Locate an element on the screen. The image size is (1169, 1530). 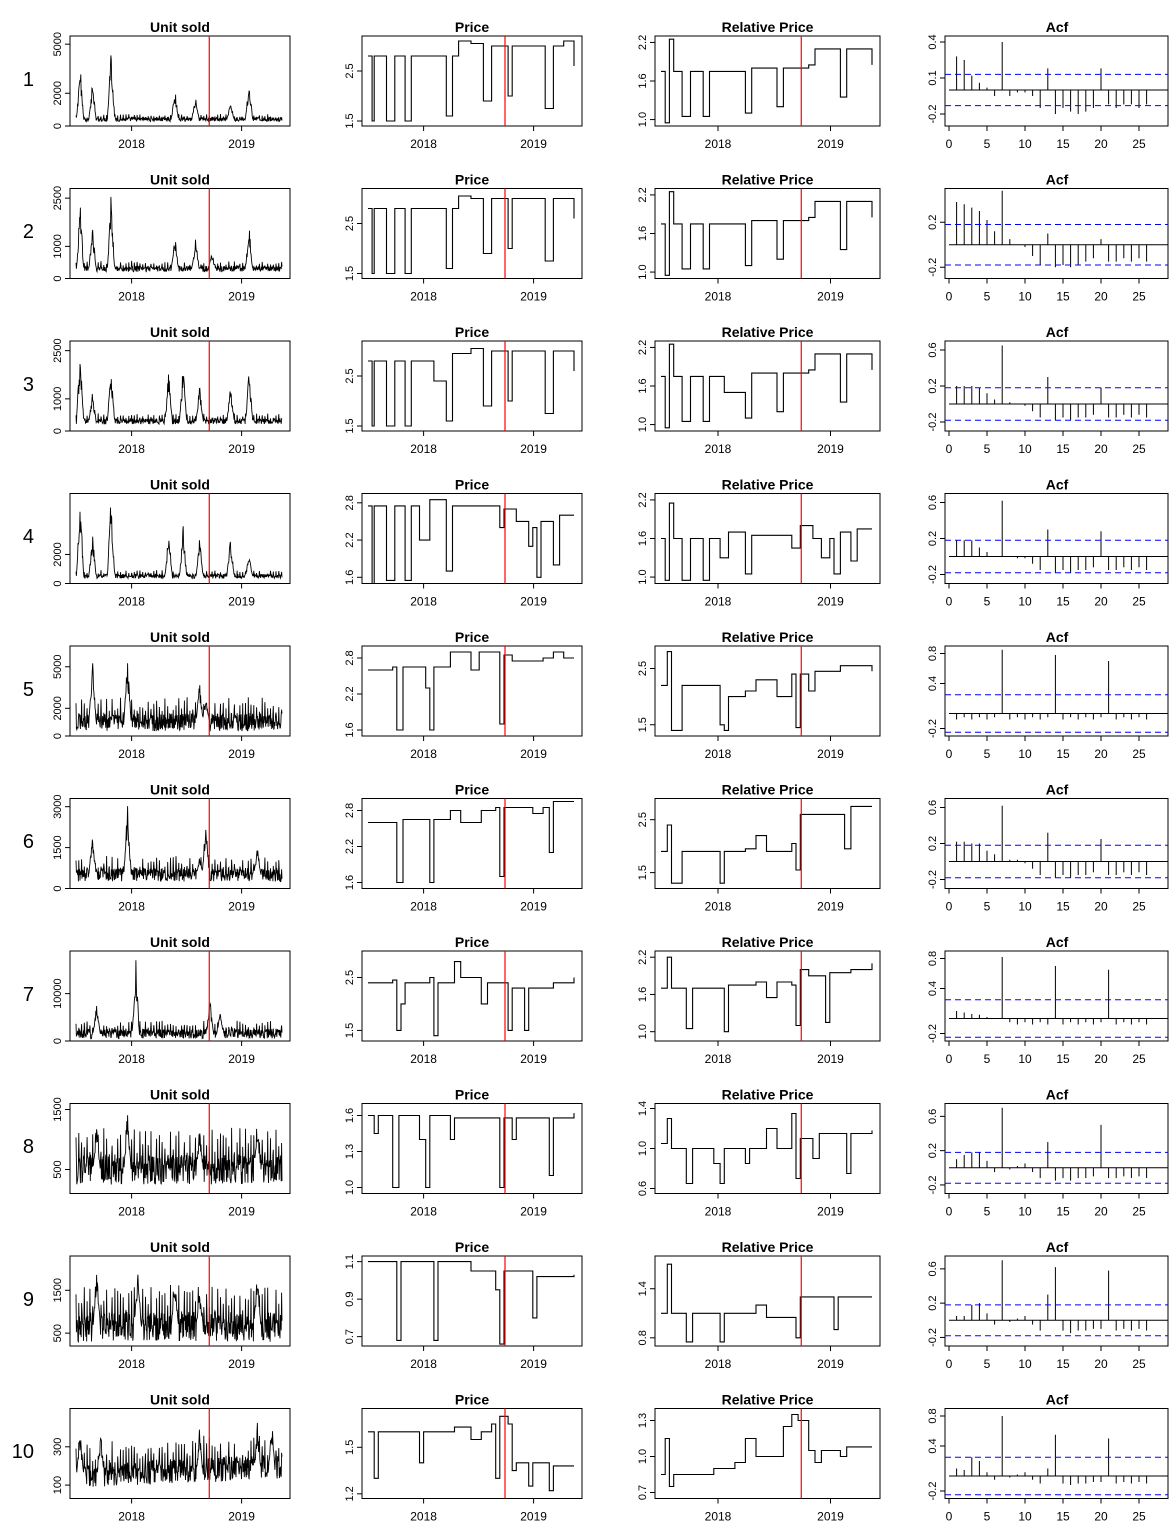
row7-relative-price-xtick-label-1: 2019 is located at coordinates (830, 1059).